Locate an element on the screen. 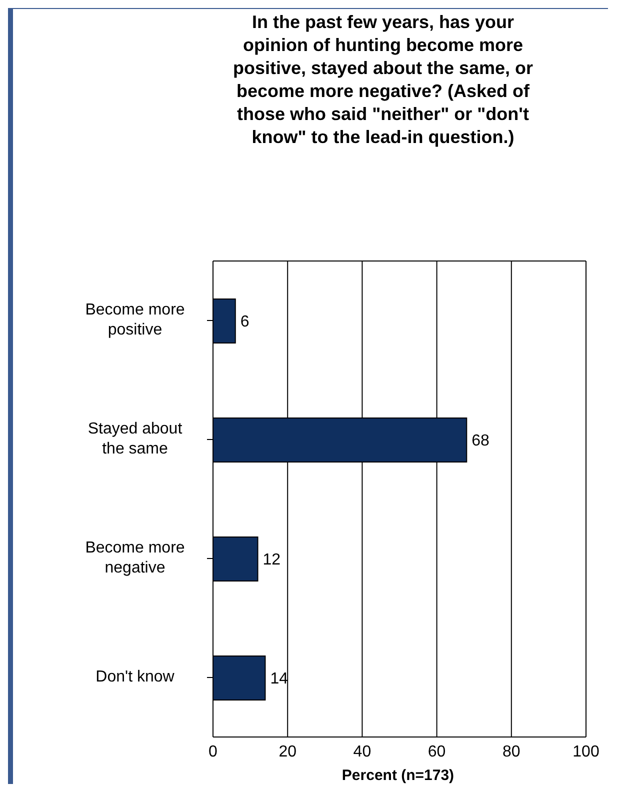  data-label: 68 is located at coordinates (481, 441).